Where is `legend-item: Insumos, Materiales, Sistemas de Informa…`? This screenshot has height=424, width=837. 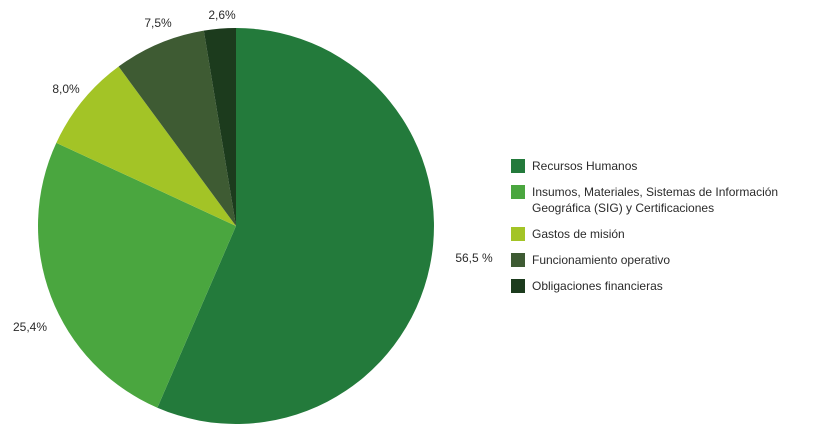 legend-item: Insumos, Materiales, Sistemas de Informa… is located at coordinates (674, 200).